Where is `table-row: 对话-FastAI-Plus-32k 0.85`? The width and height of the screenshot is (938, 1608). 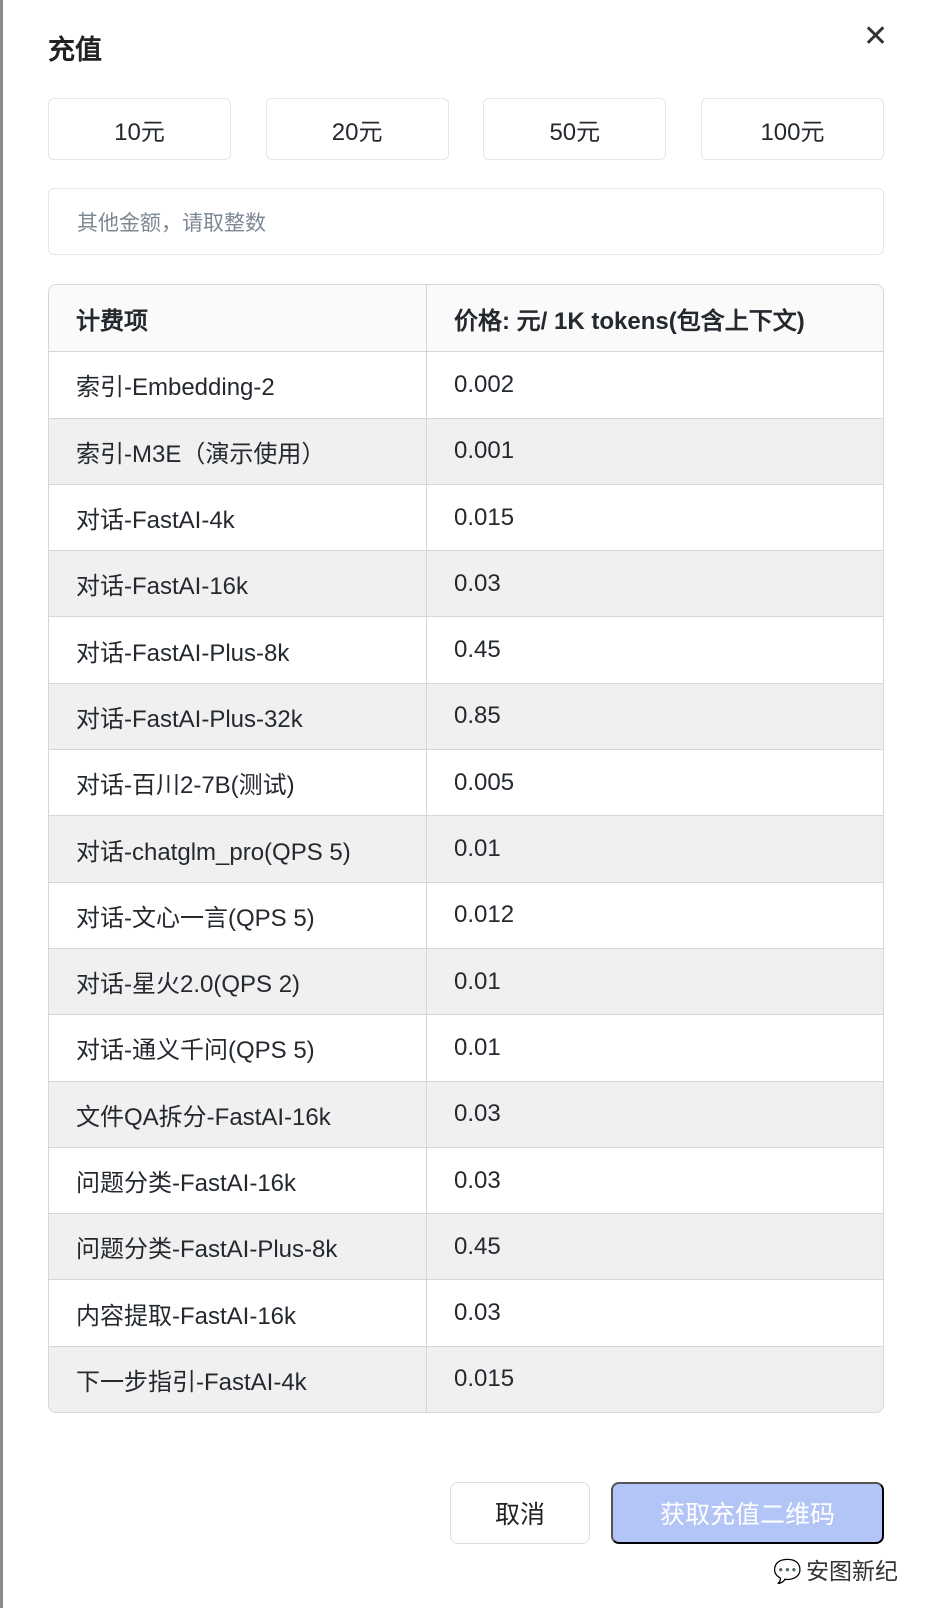 table-row: 对话-FastAI-Plus-32k 0.85 is located at coordinates (466, 716).